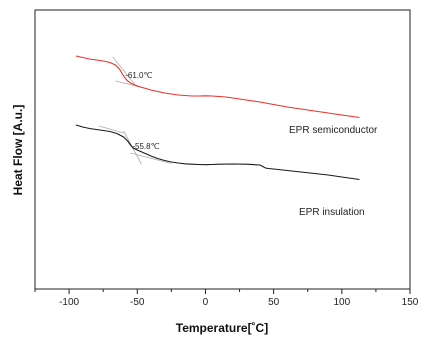  What do you see at coordinates (217, 87) in the screenshot?
I see `series-line-epr-semiconductor` at bounding box center [217, 87].